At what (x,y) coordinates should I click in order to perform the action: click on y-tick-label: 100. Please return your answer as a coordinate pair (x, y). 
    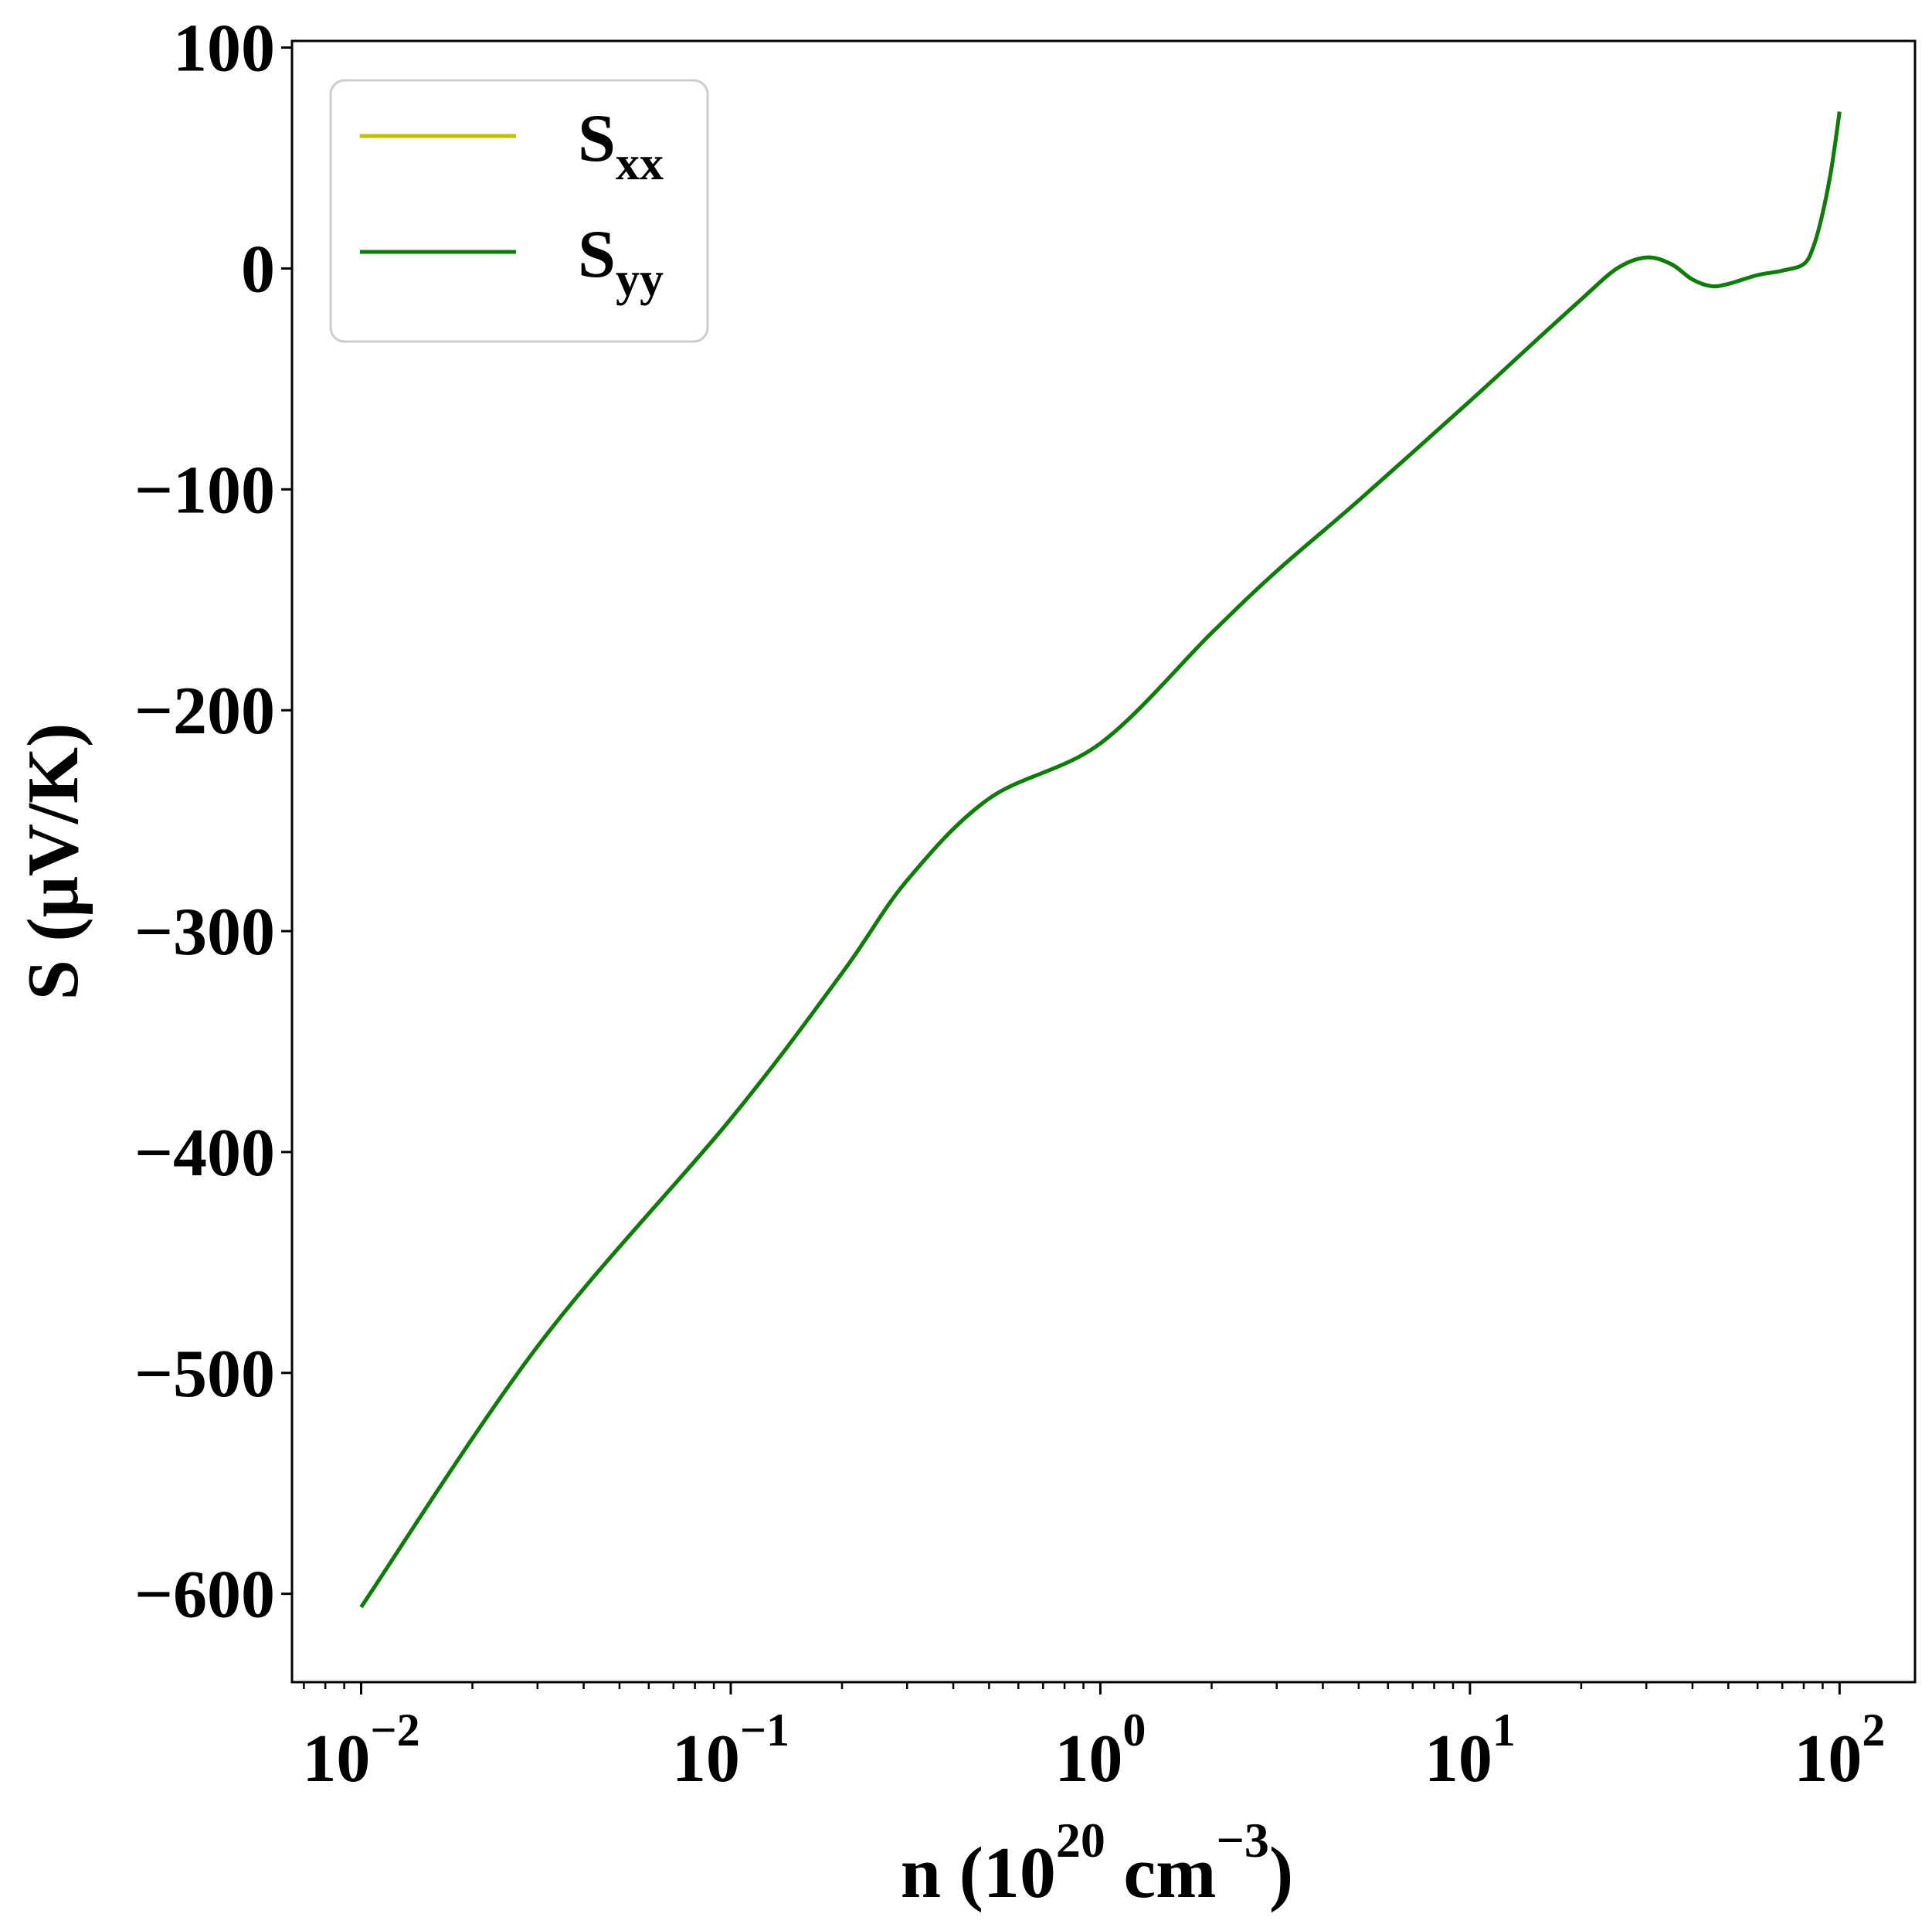
    Looking at the image, I should click on (224, 49).